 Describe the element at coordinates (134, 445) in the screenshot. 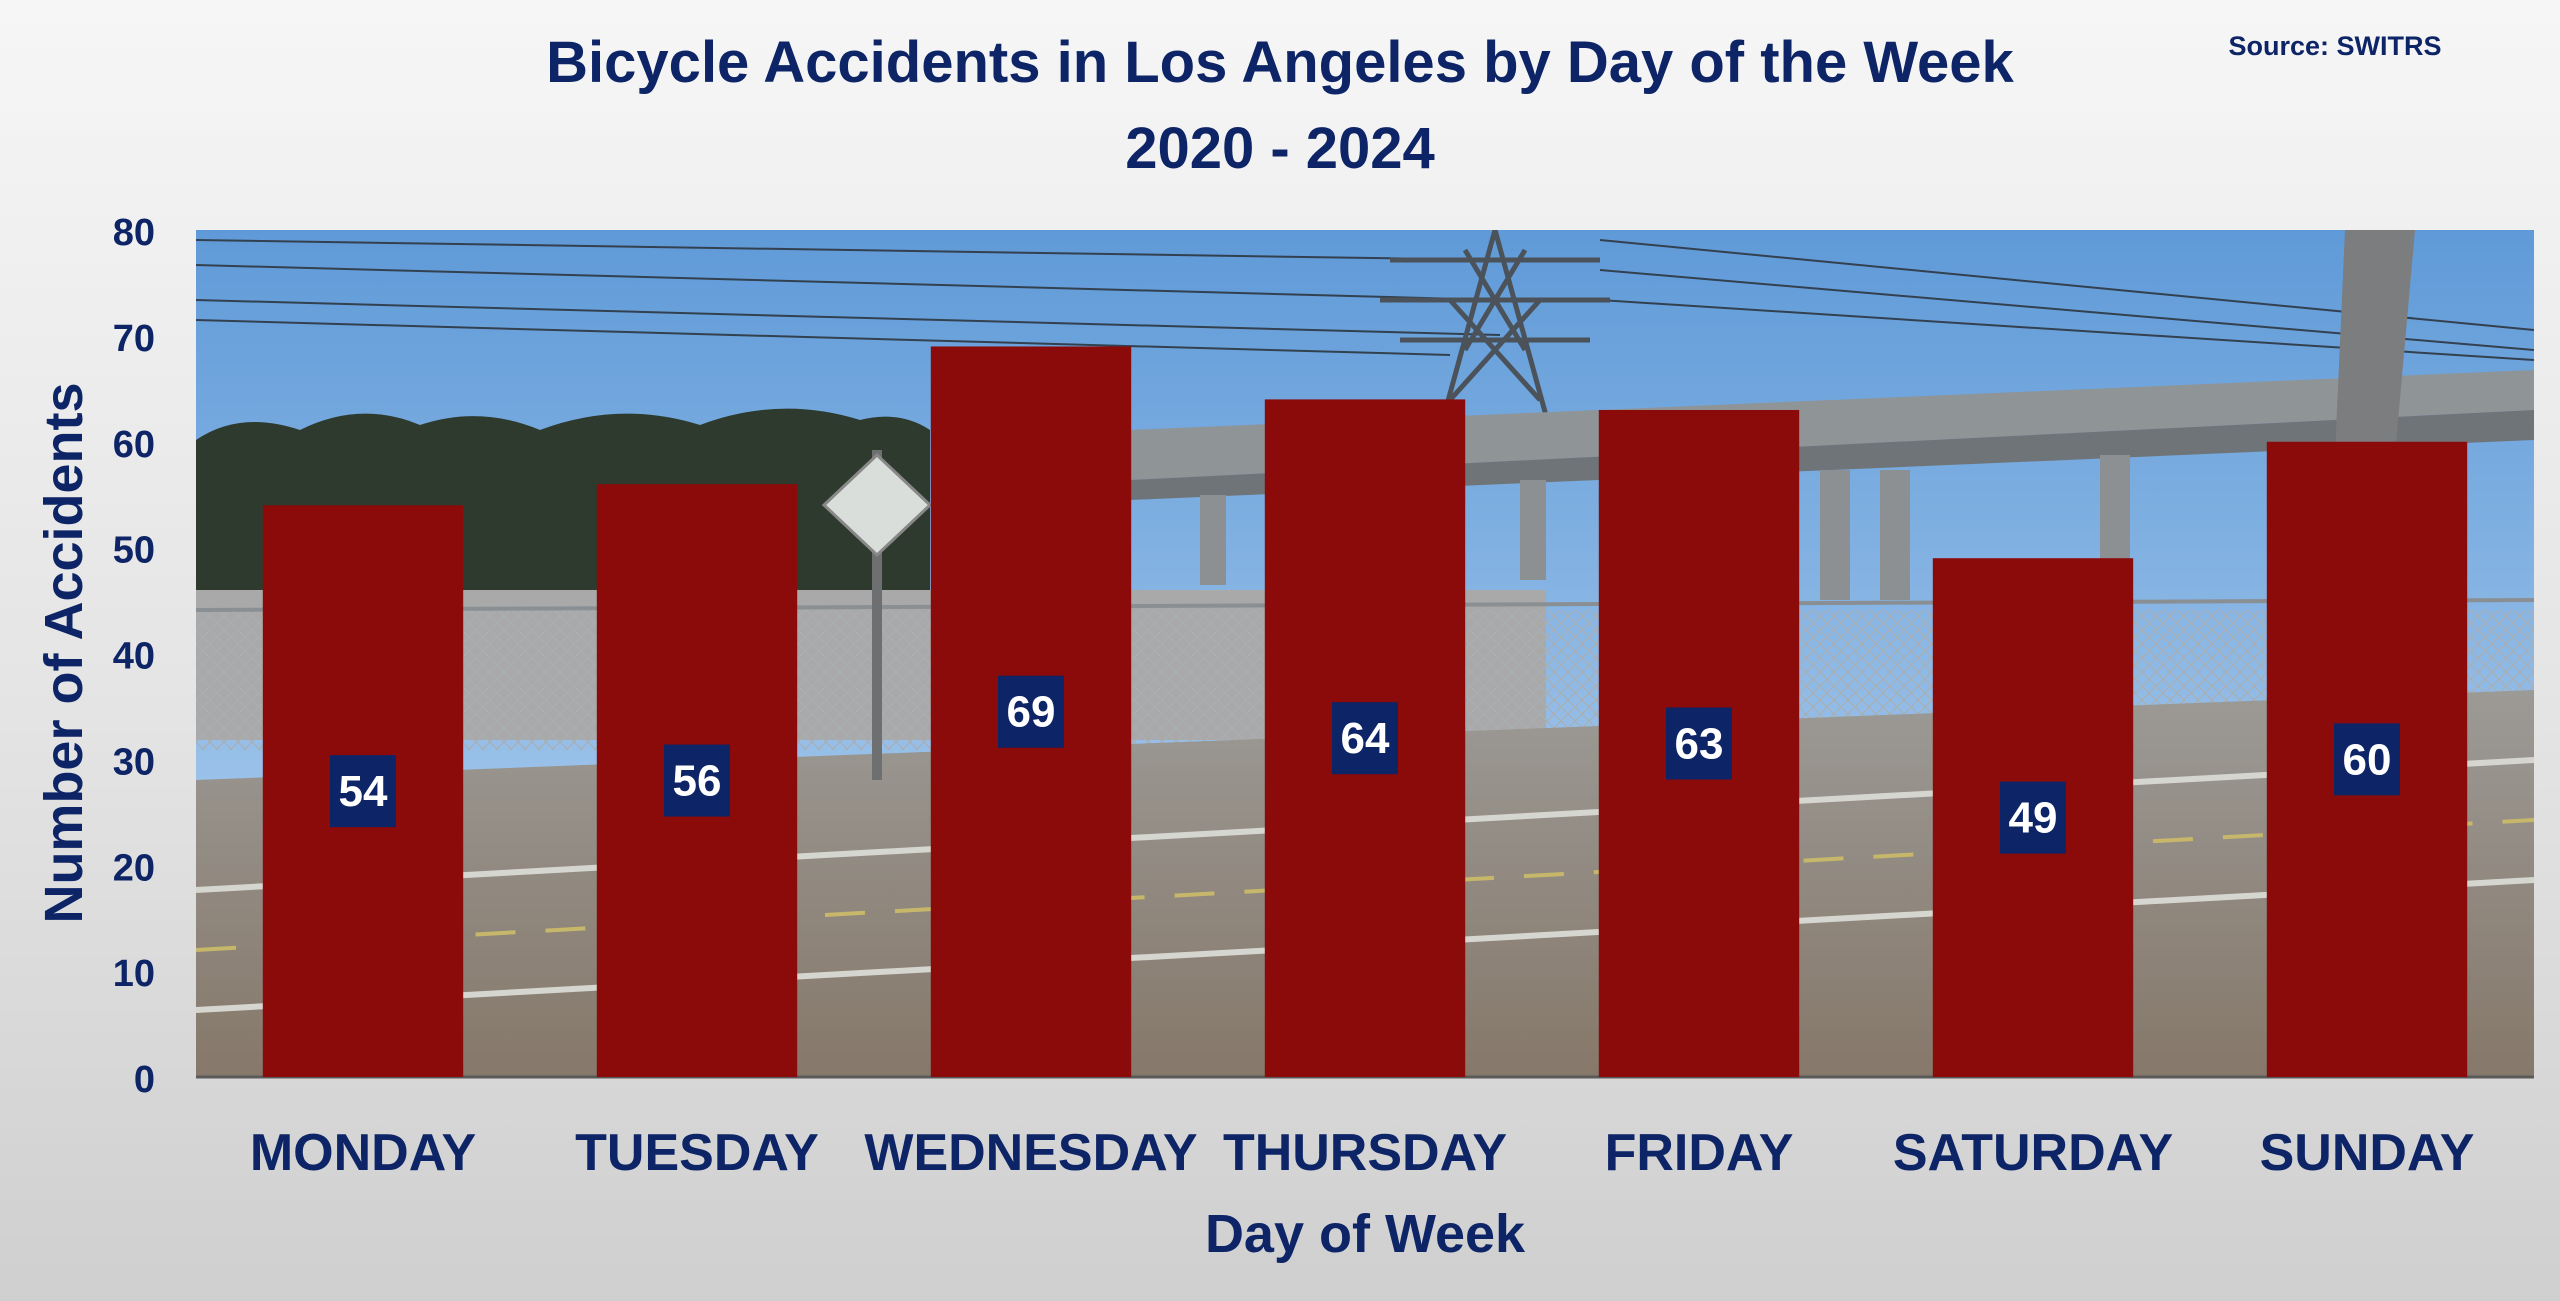

I see `y-tick-label: 60` at that location.